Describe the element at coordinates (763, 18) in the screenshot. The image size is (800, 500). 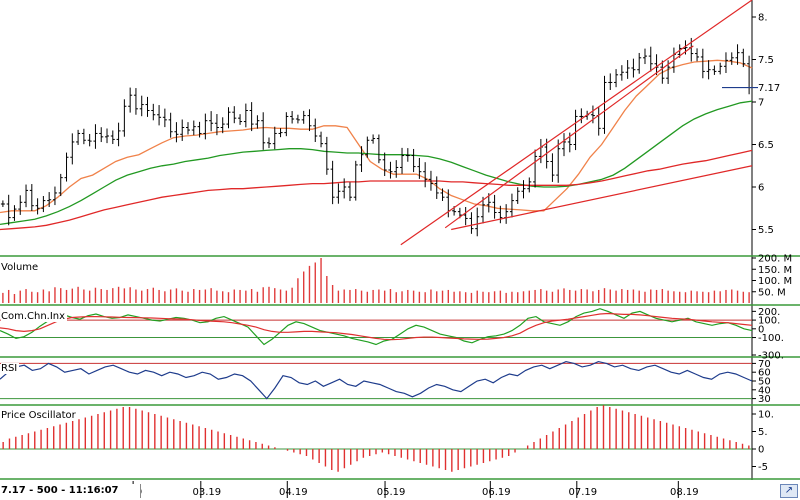
I see `y-tick-label: 8.` at that location.